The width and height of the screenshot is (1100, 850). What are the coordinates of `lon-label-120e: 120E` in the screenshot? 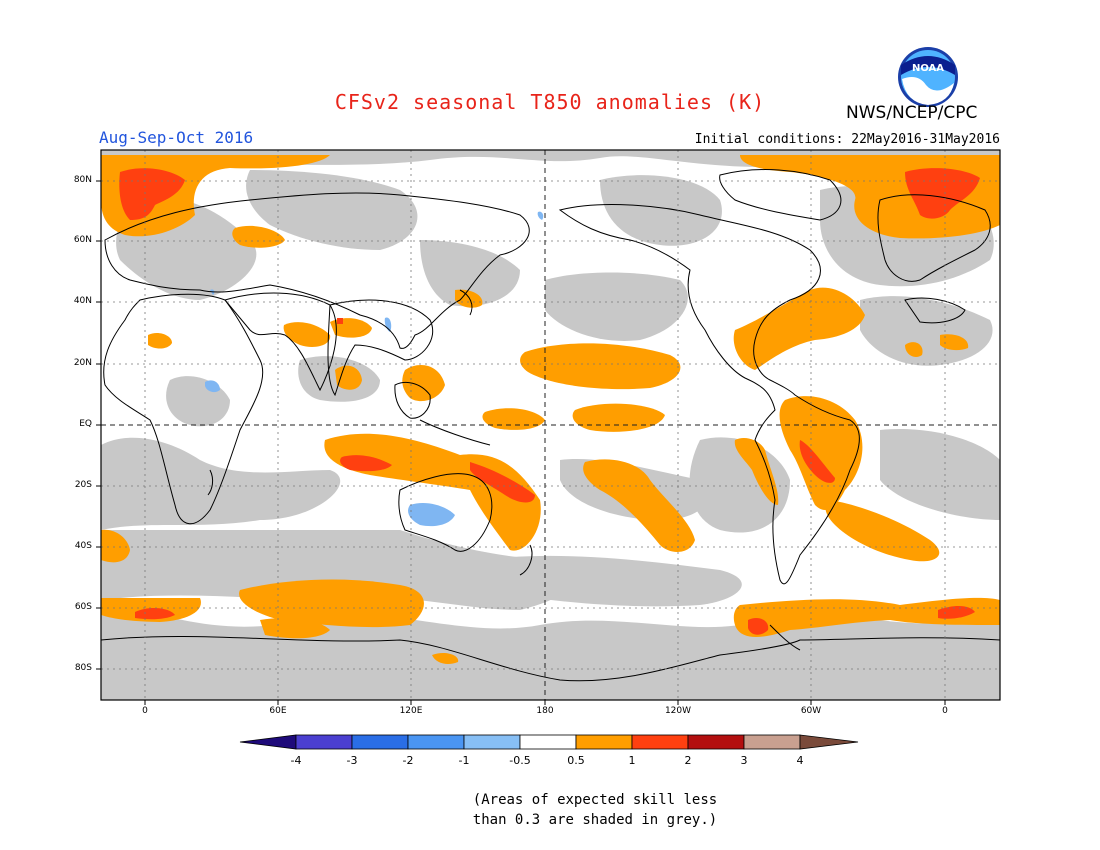 It's located at (411, 711).